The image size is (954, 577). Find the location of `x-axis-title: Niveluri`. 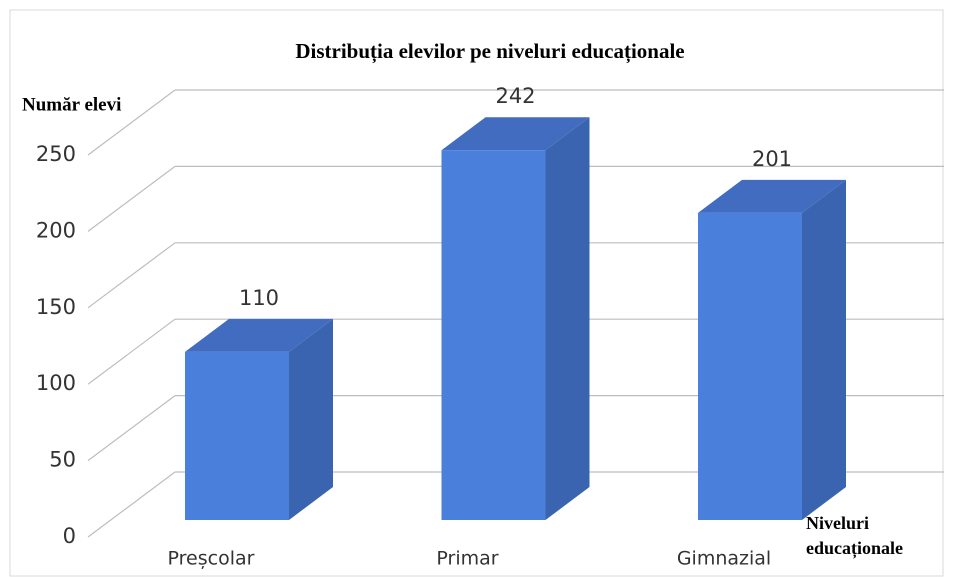

x-axis-title: Niveluri is located at coordinates (837, 523).